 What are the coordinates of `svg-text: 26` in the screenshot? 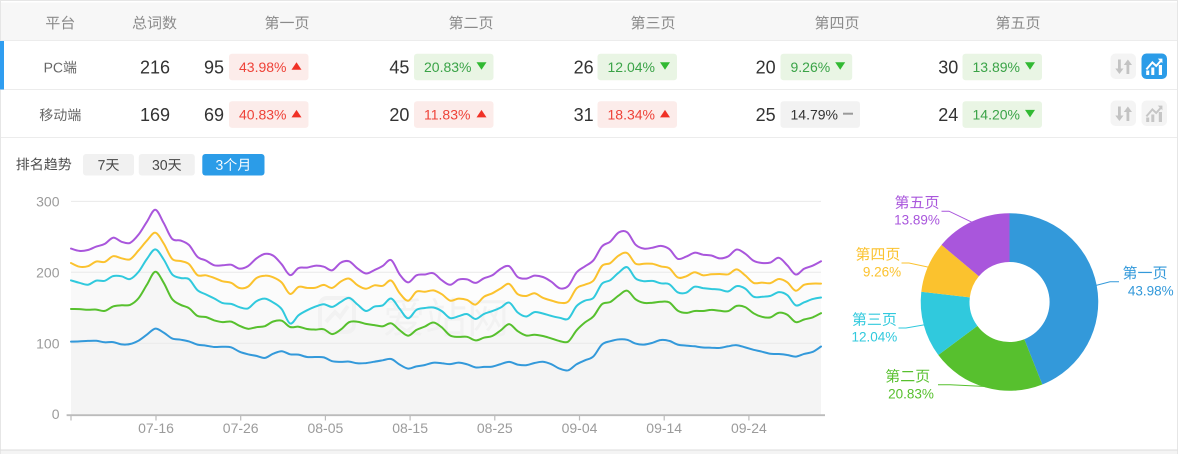 It's located at (584, 67).